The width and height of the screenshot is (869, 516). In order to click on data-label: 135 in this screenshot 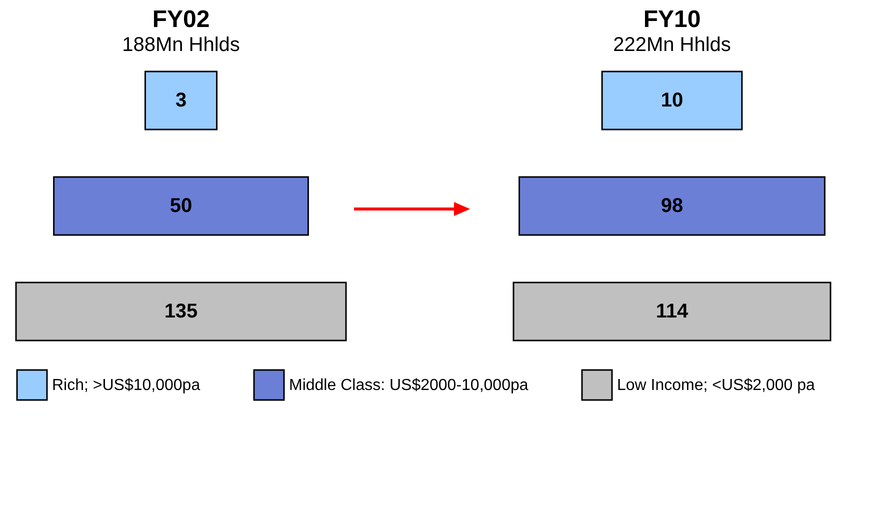, I will do `click(181, 311)`.